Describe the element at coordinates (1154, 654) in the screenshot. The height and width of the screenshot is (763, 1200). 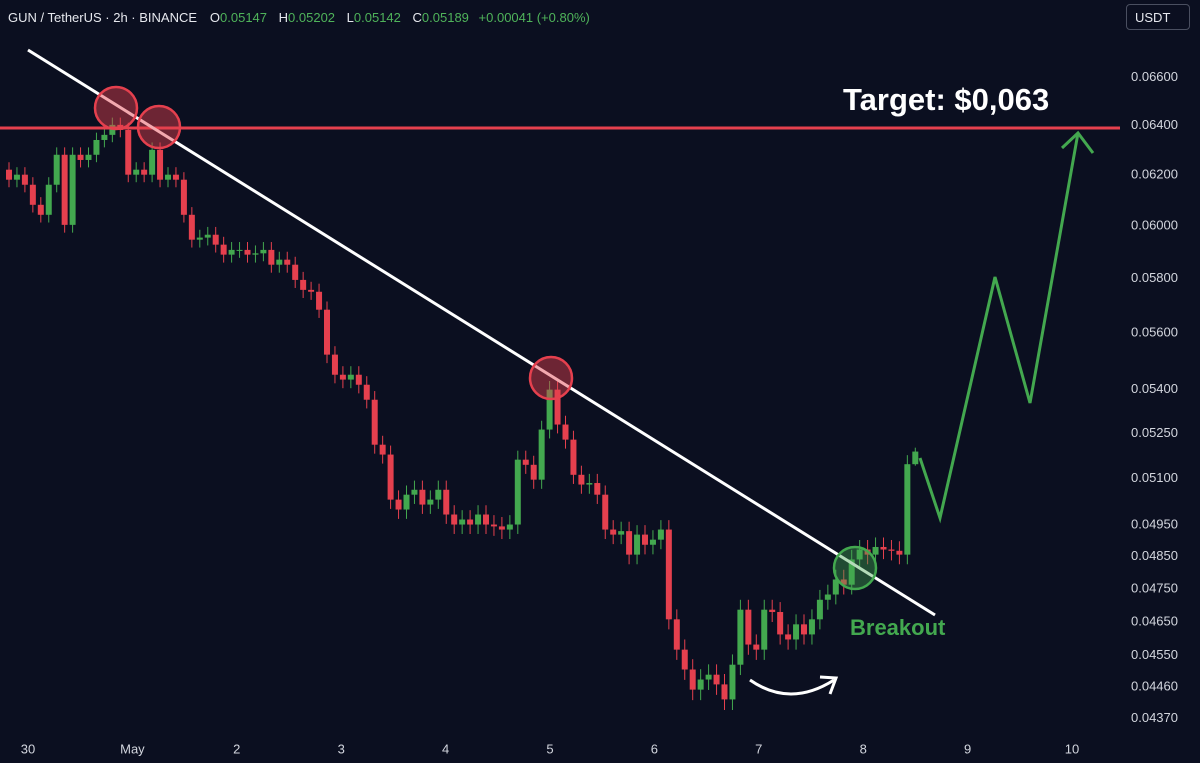
I see `y-tick-label: 0.04550` at that location.